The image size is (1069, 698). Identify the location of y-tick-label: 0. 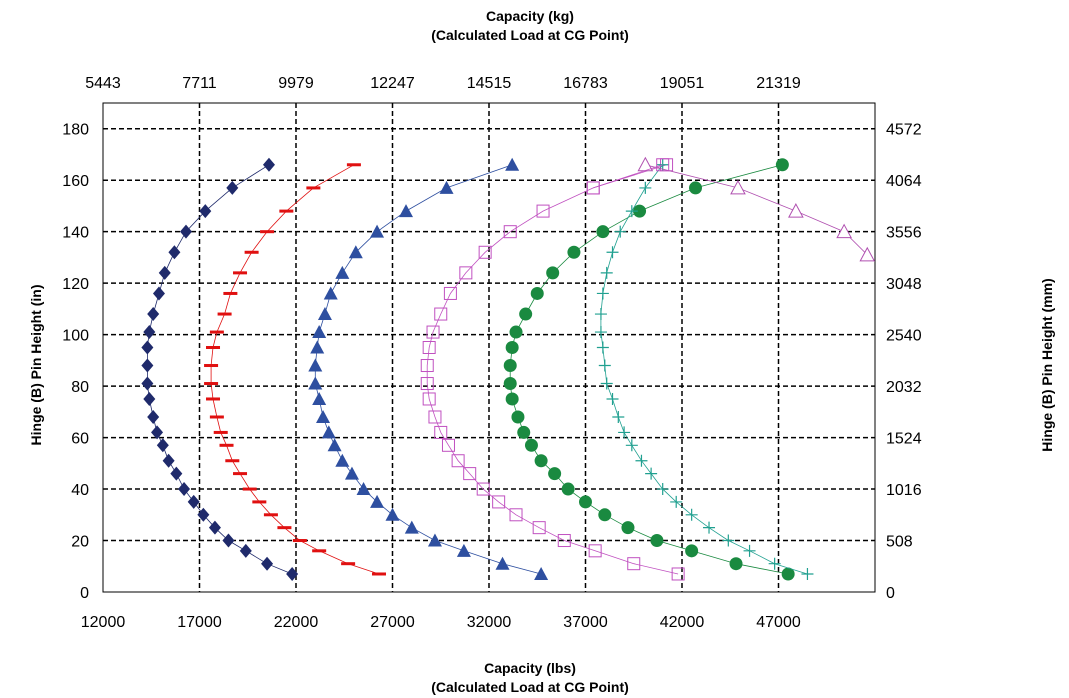
(84, 593).